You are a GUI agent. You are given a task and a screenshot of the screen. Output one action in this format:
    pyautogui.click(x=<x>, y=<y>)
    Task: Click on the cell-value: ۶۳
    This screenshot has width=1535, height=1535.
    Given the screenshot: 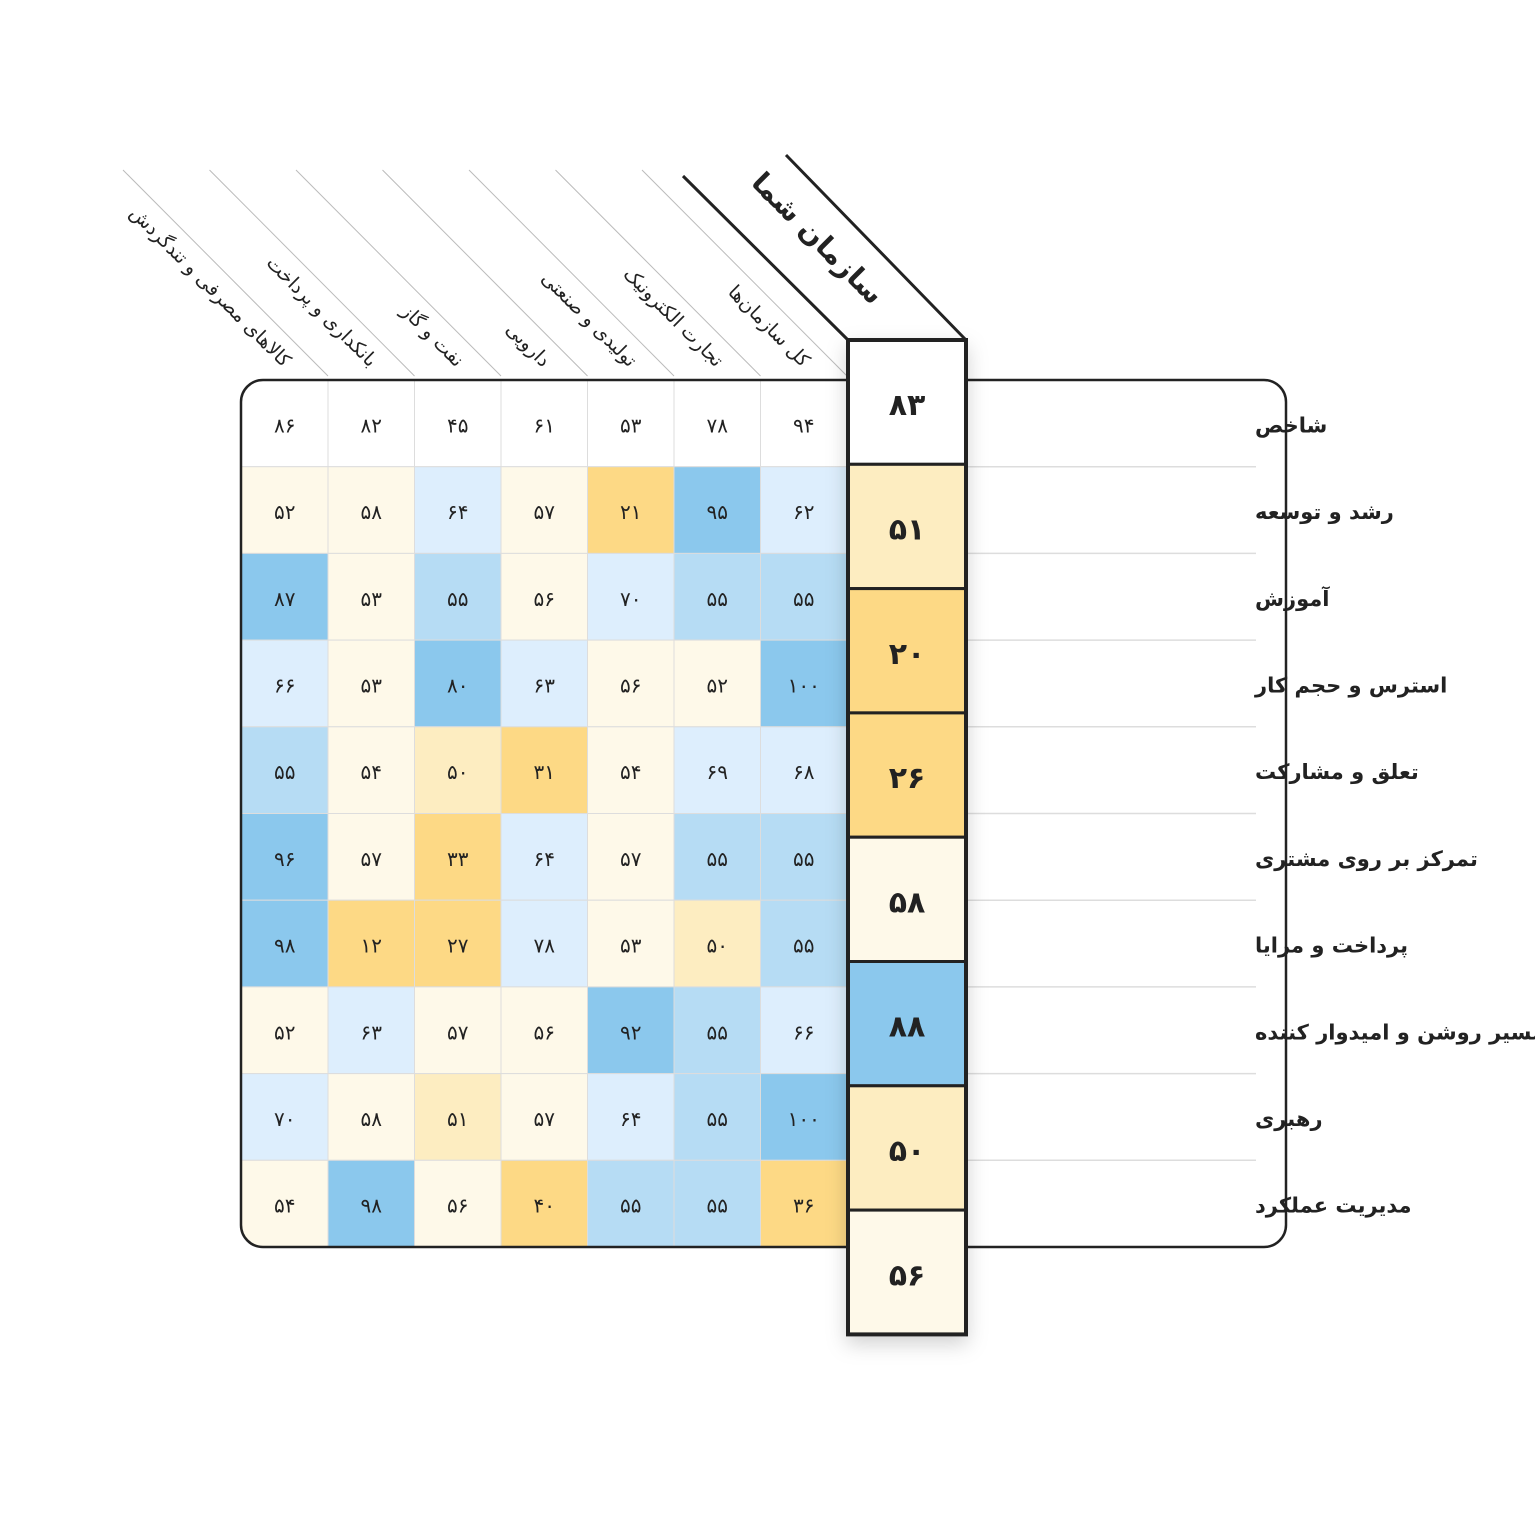 What is the action you would take?
    pyautogui.click(x=545, y=685)
    